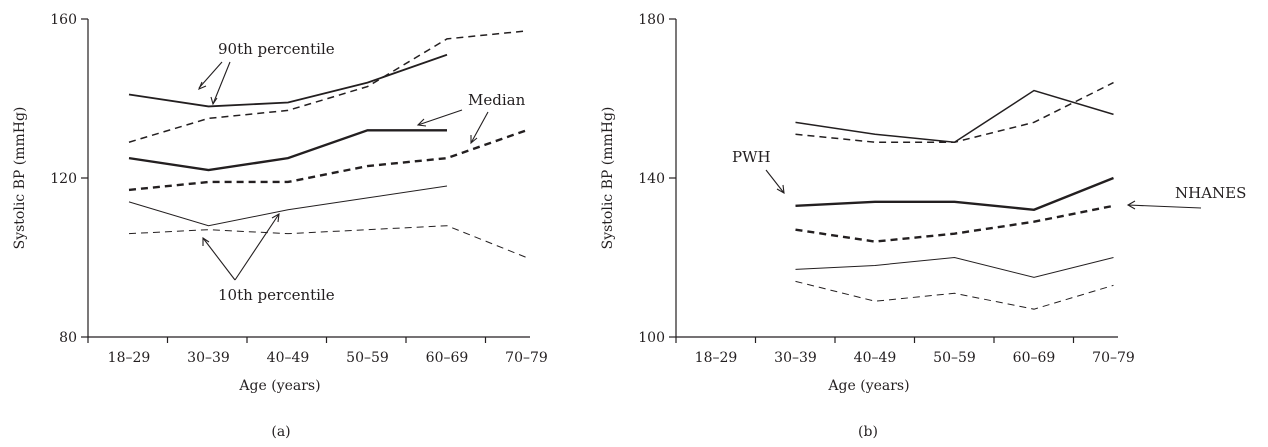  Describe the element at coordinates (208, 358) in the screenshot. I see `panel-a-x-tick-label: 30–39` at that location.